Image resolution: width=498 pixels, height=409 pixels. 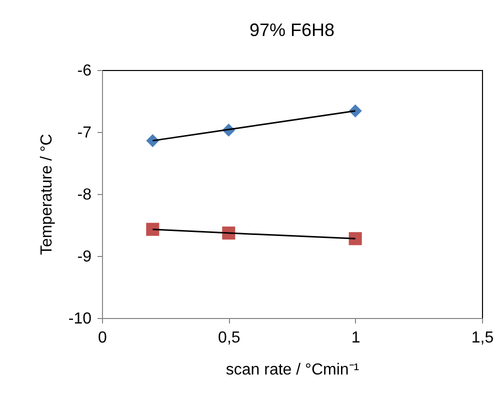 What do you see at coordinates (80, 319) in the screenshot?
I see `y-tick-label: -10` at bounding box center [80, 319].